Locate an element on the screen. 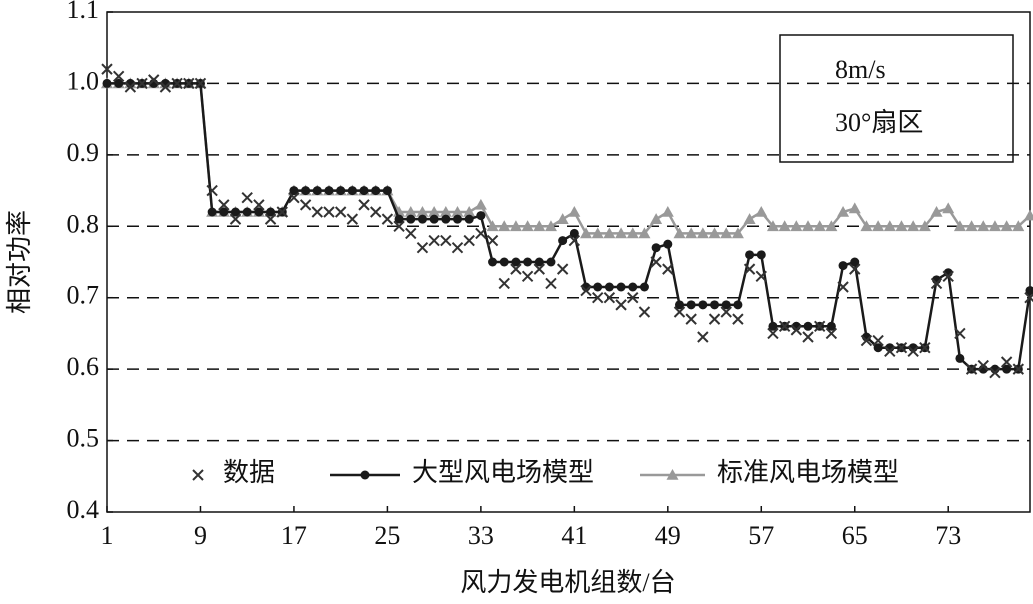  x-tick-label: 17 is located at coordinates (294, 535).